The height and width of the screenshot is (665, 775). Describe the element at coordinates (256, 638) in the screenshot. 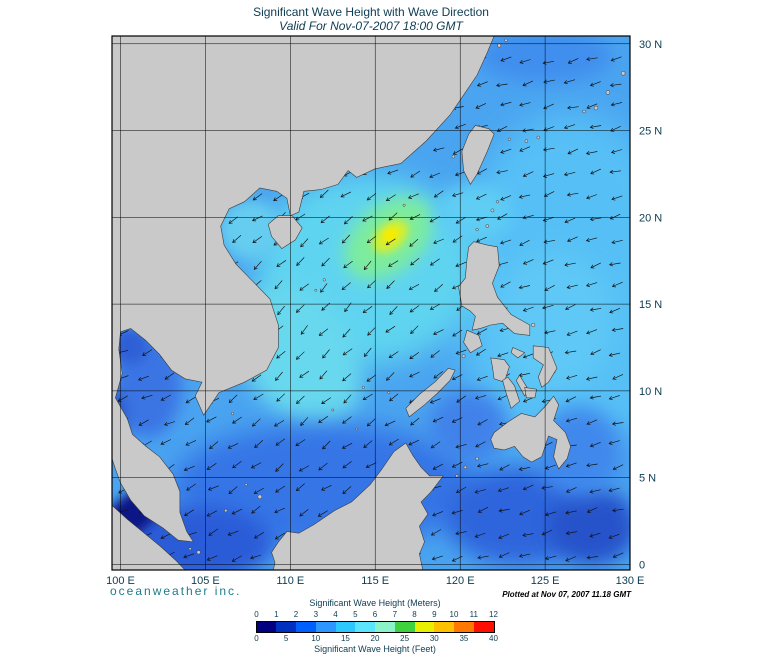

I see `feet-tick-label: 0` at that location.